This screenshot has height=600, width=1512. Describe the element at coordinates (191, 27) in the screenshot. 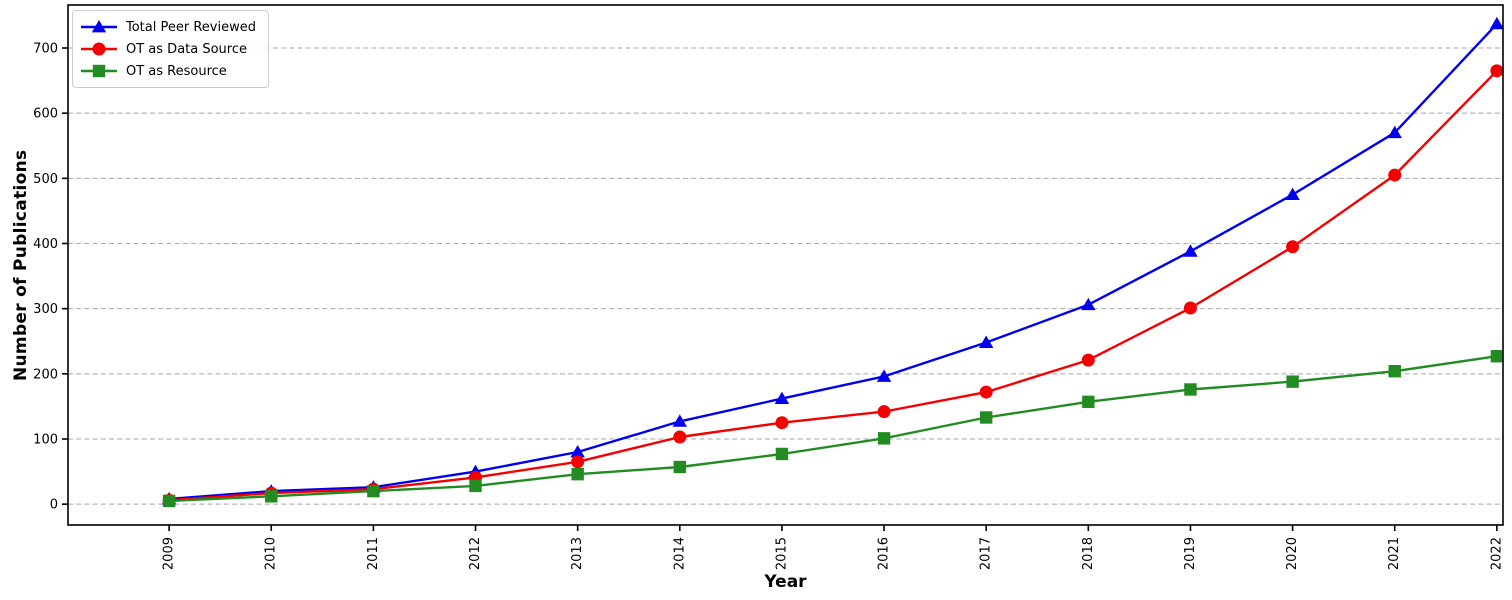

I see `legend-label: Total Peer Reviewed` at that location.